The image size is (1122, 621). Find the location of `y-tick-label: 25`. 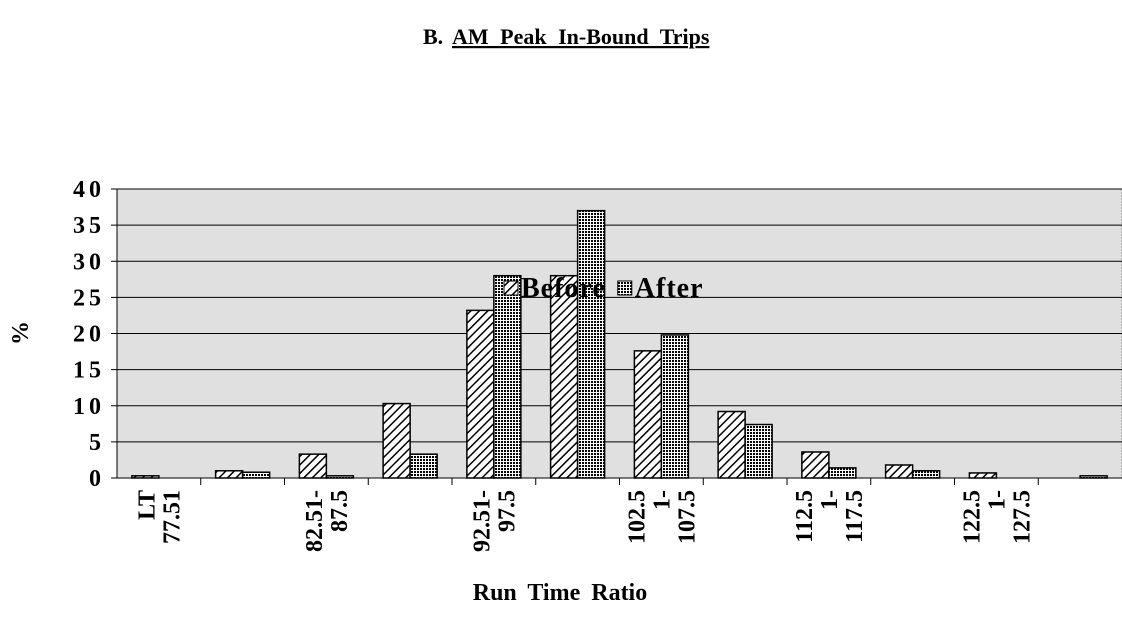

y-tick-label: 25 is located at coordinates (89, 298).